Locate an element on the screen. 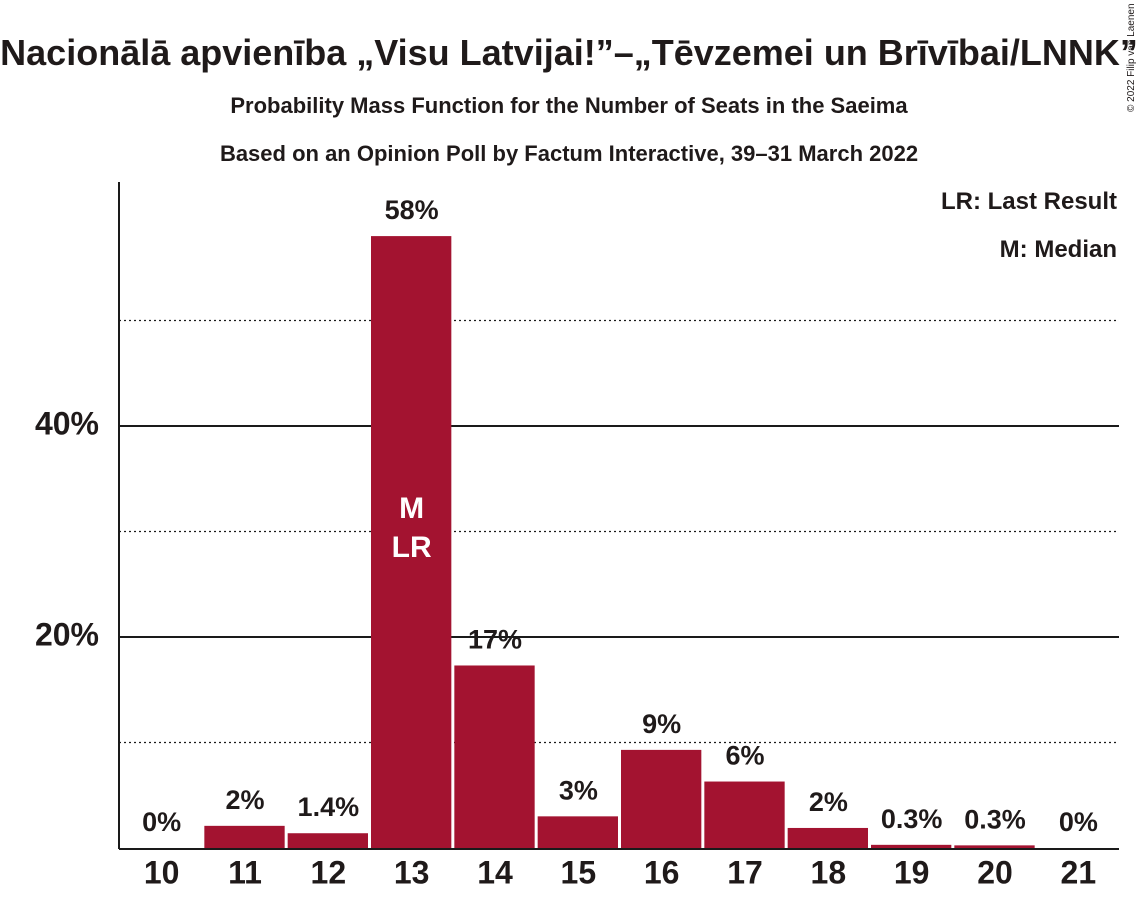  x-tick-label: 21 is located at coordinates (1079, 872).